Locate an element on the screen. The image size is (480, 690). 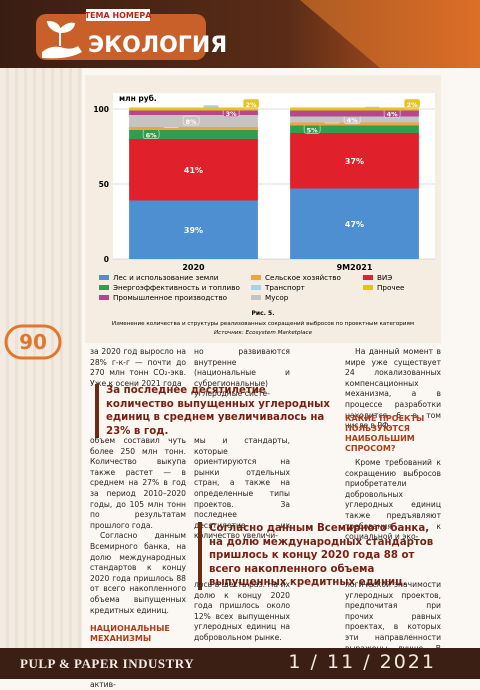
y-tick-label: 0 is located at coordinates (106, 259).